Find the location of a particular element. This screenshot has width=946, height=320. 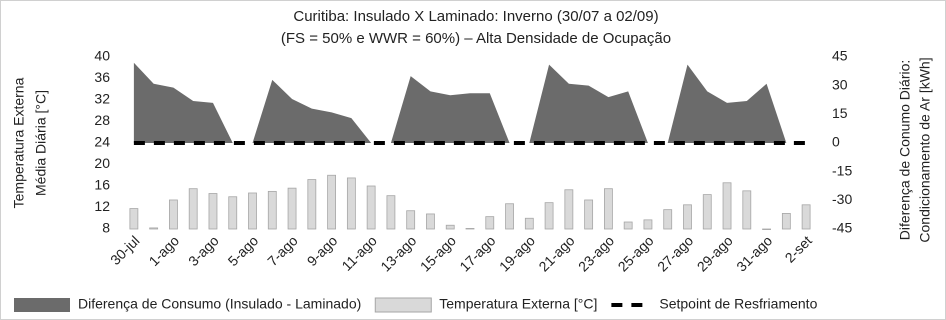

y-axis-title: Média Diária [°C] is located at coordinates (41, 143).